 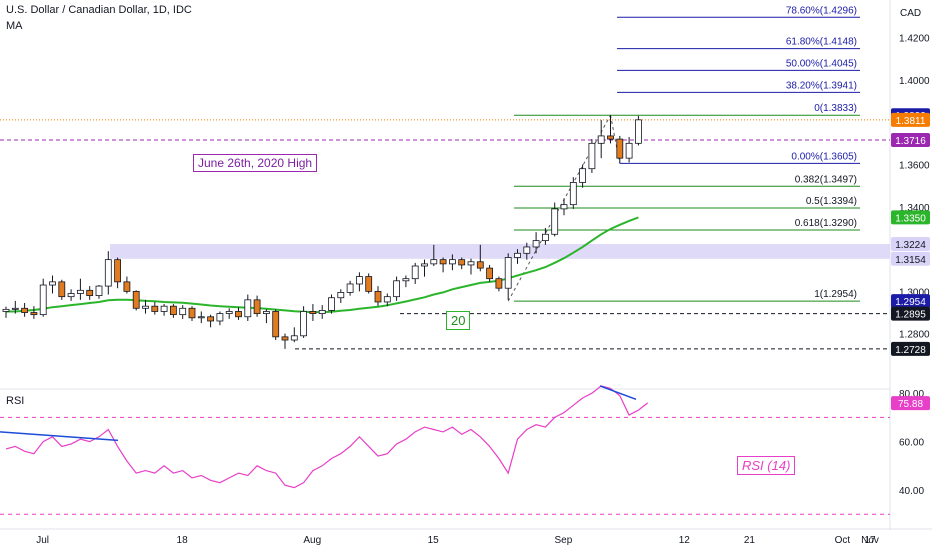 I want to click on chart-title: U.S. Dollar / Canadian Dollar, 1D, IDC, so click(x=99, y=10).